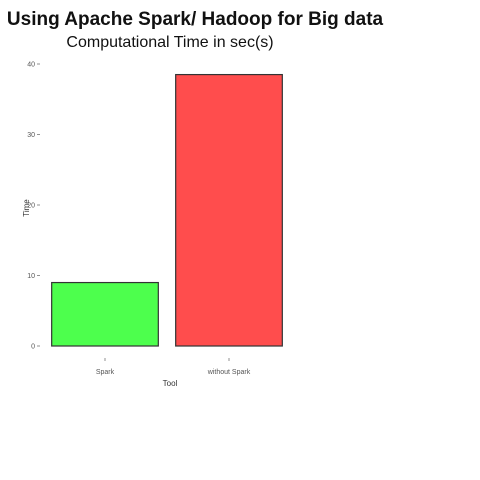  Describe the element at coordinates (26, 208) in the screenshot. I see `y-axis-label: Time` at that location.